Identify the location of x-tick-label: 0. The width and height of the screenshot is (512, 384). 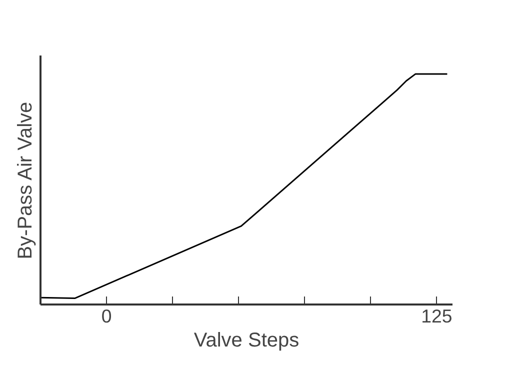
(106, 316).